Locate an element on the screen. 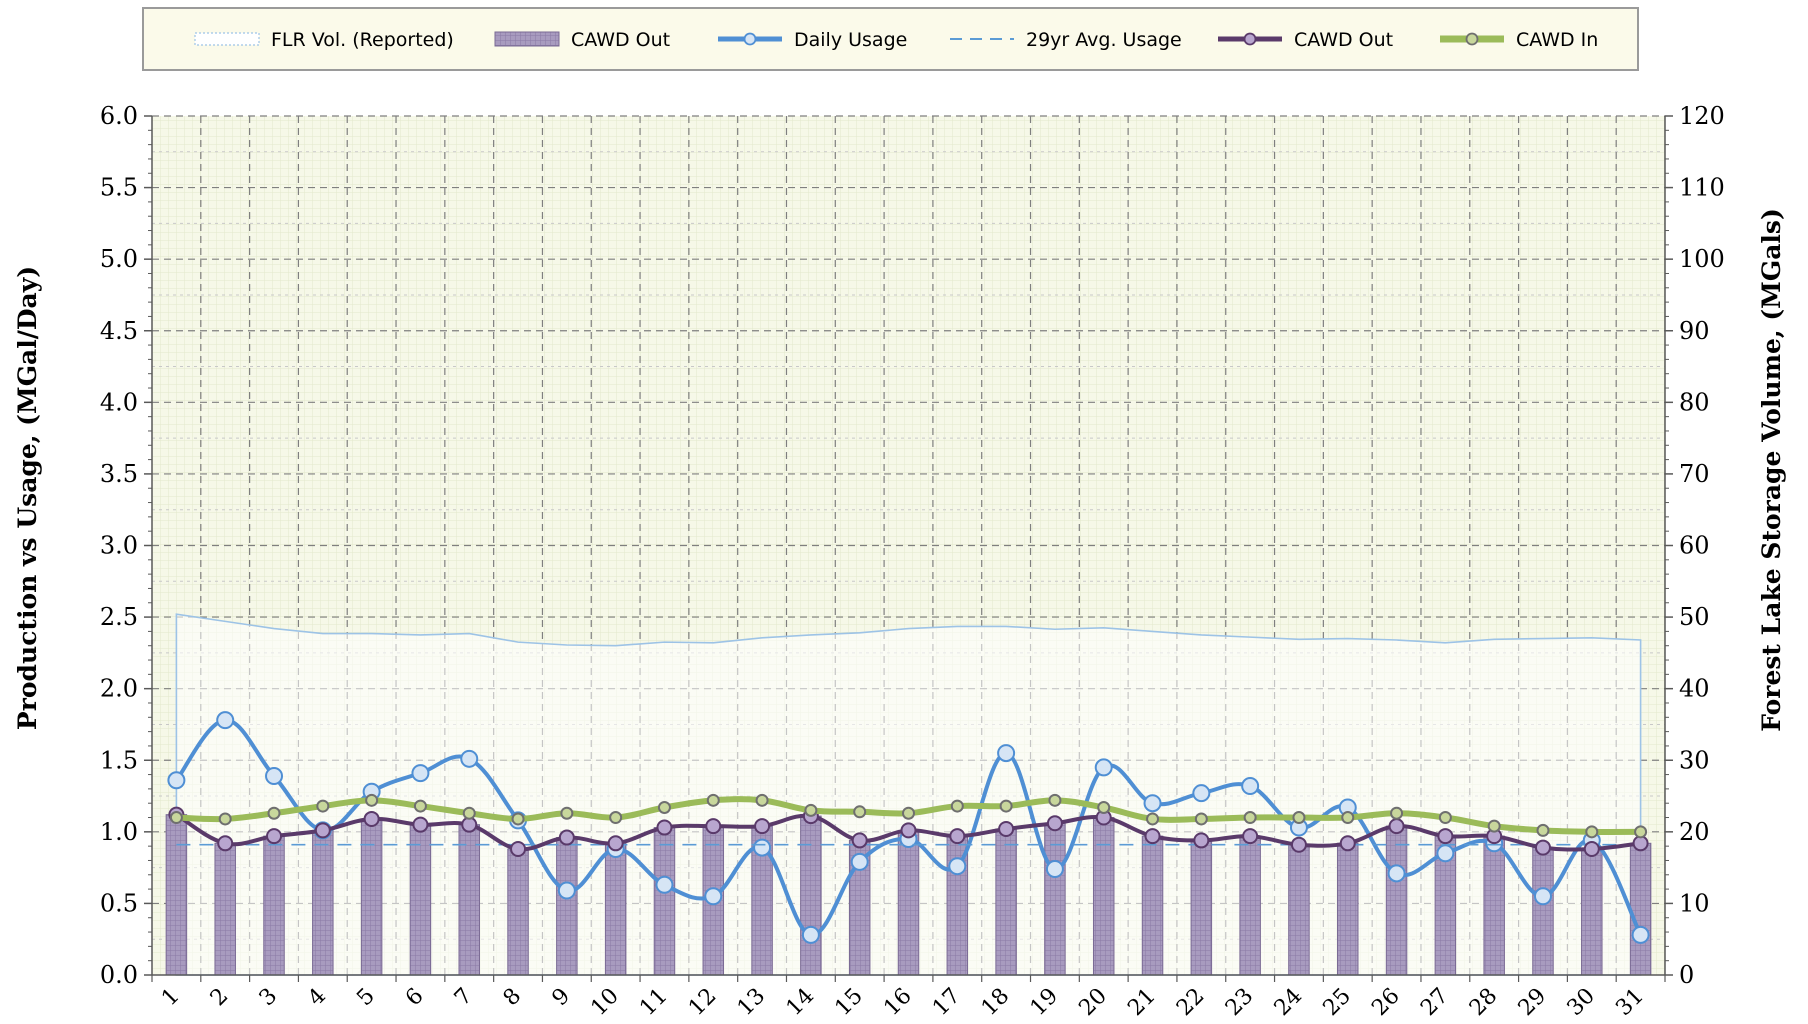 The height and width of the screenshot is (1024, 1808). xtick-label-1: 1 is located at coordinates (171, 998).